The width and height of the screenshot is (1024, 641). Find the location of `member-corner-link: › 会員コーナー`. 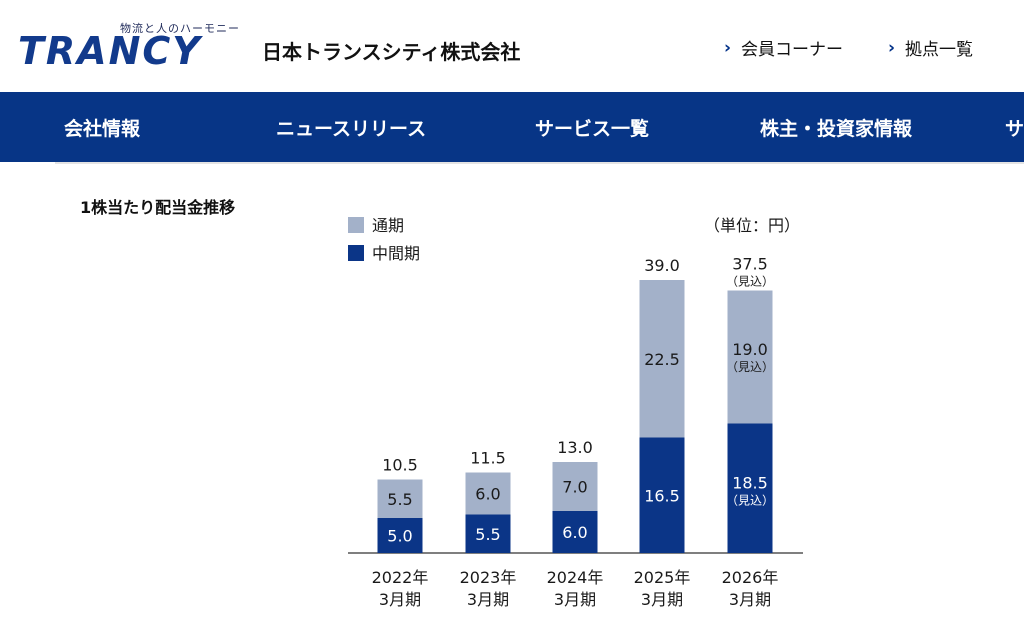

member-corner-link: › 会員コーナー is located at coordinates (784, 49).